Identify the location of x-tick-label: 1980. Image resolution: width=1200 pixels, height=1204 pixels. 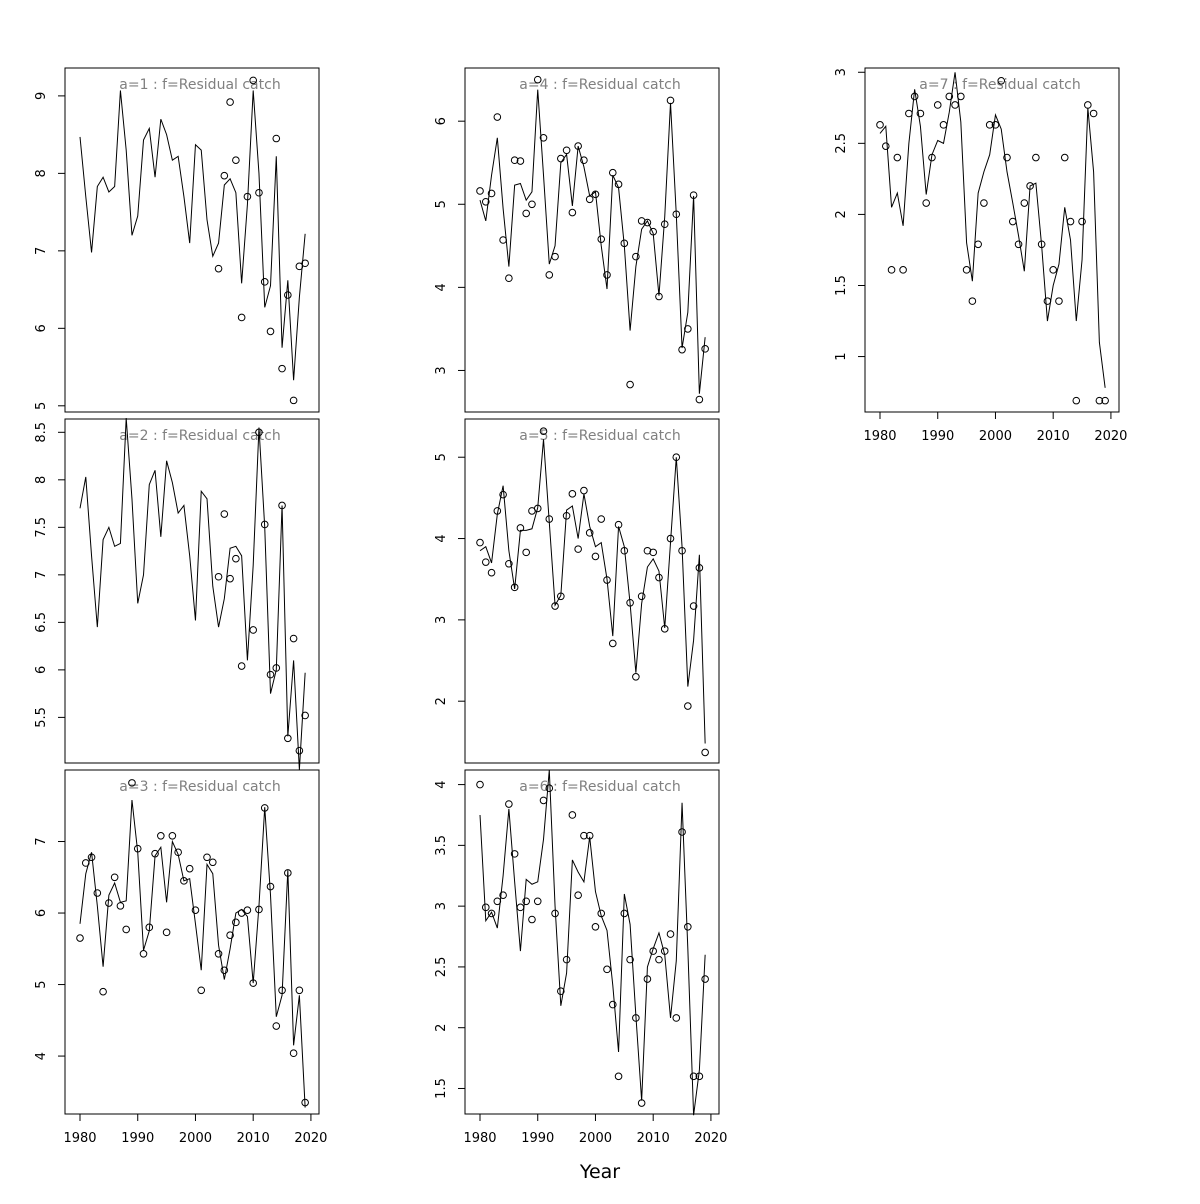
(79, 1138).